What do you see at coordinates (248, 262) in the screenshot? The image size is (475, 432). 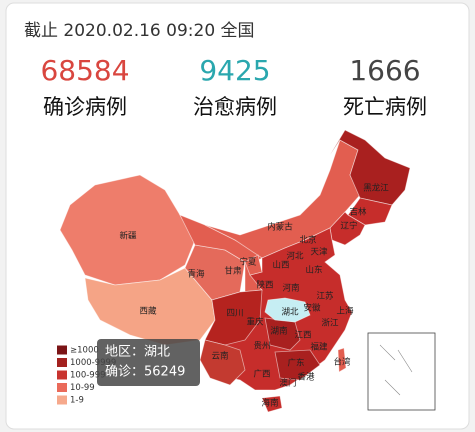 I see `region-label: 宁夏` at bounding box center [248, 262].